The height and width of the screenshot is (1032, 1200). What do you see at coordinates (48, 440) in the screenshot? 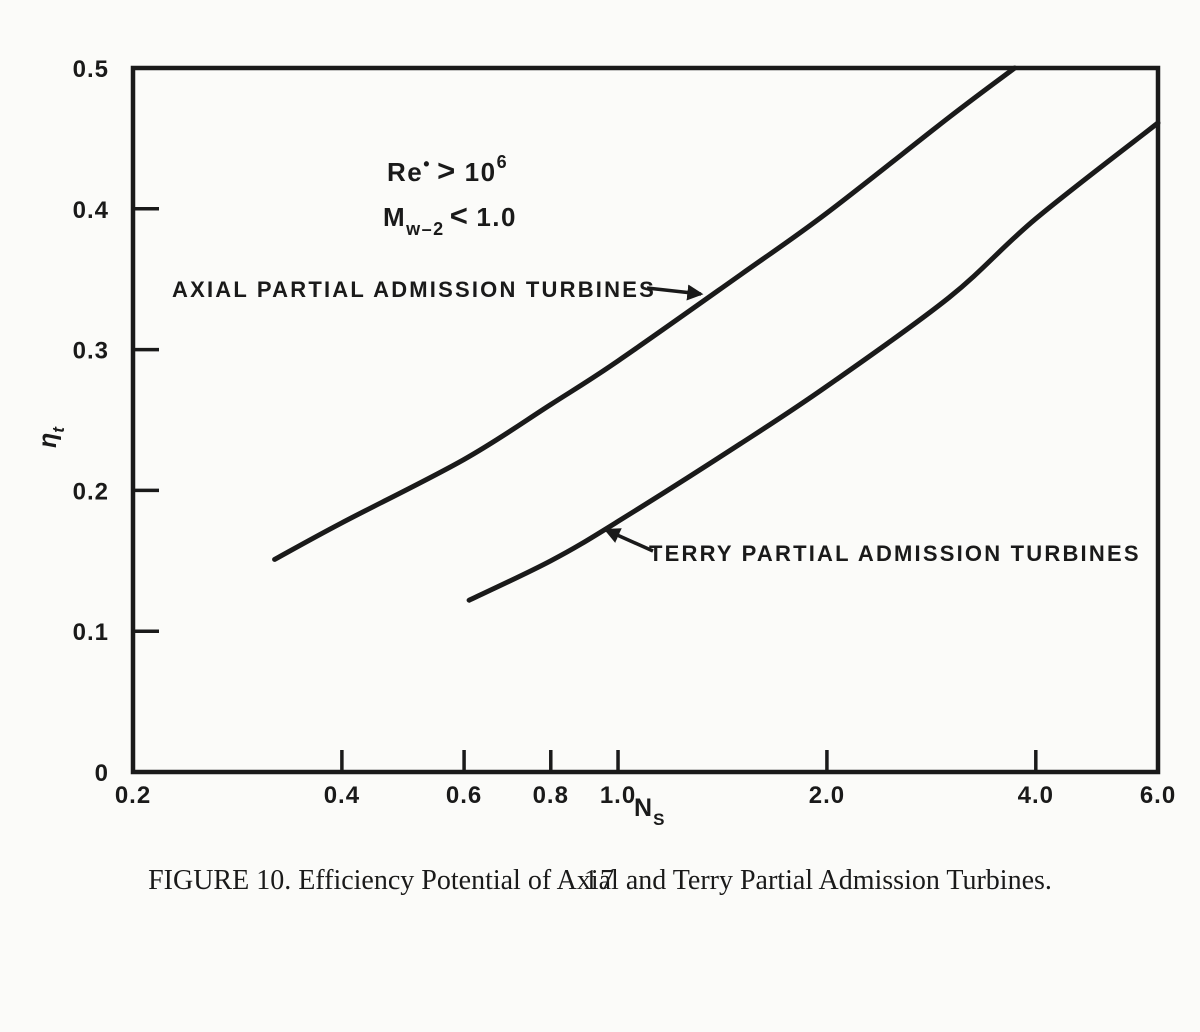
I see `y-axis-title-base: η` at bounding box center [48, 440].